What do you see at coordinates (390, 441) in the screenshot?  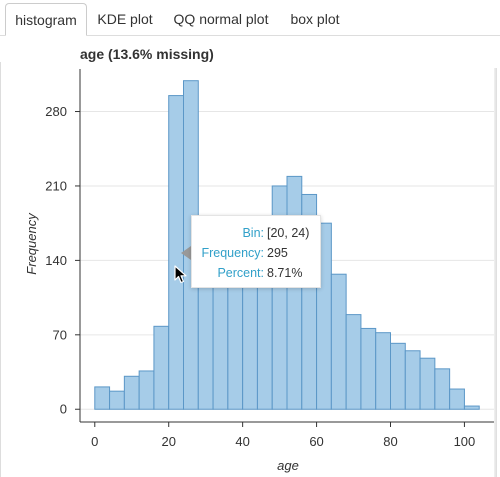 I see `x-tick-label: 80` at bounding box center [390, 441].